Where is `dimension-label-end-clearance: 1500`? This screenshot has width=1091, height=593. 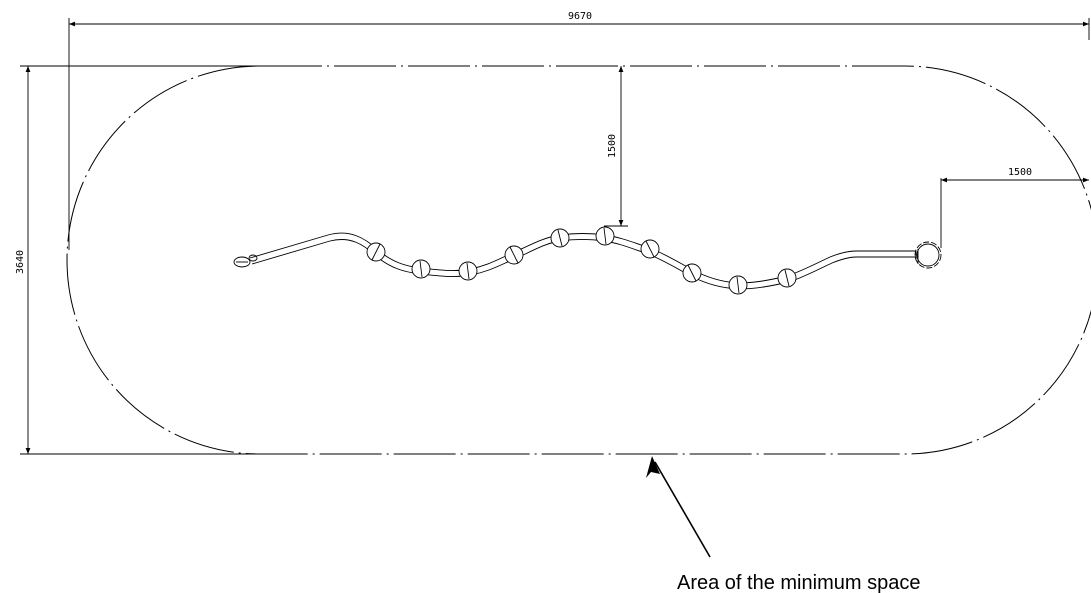
dimension-label-end-clearance: 1500 is located at coordinates (1020, 172).